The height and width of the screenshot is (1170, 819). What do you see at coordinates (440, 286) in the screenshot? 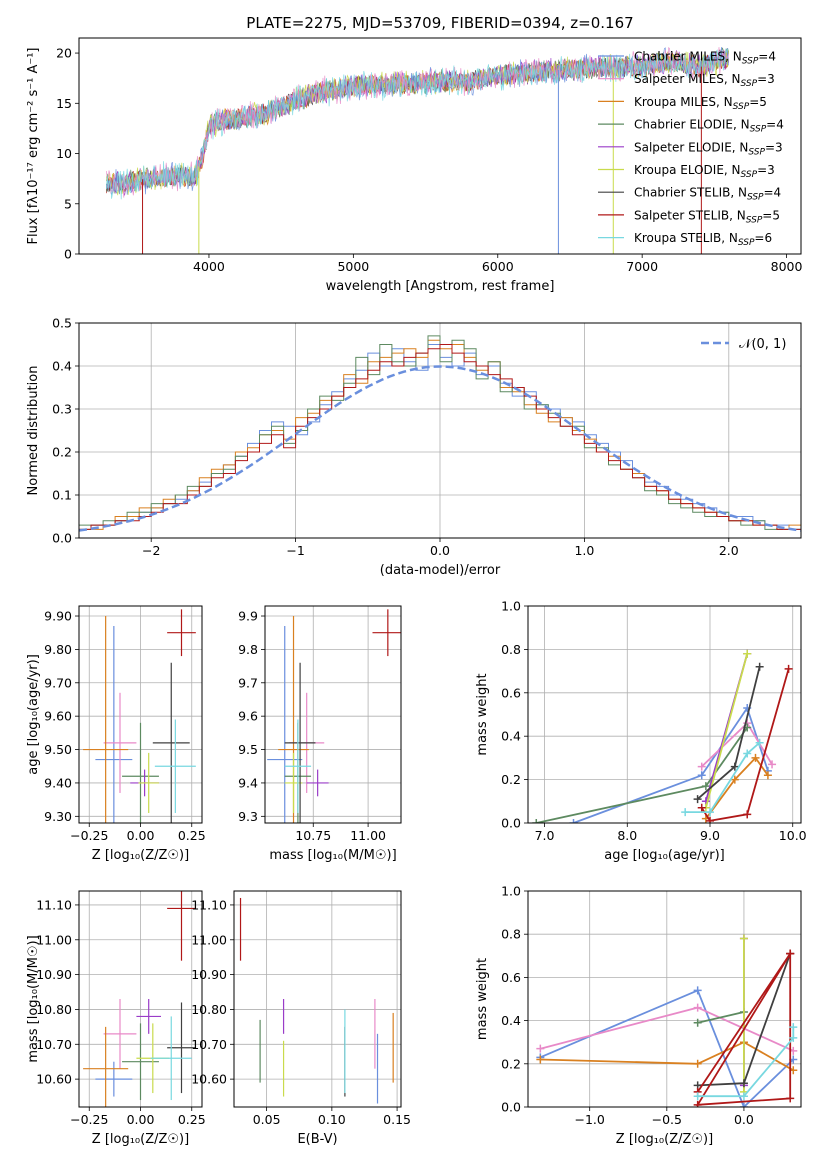
I see `x-axis-label: wavelength [Angstrom, rest frame]` at bounding box center [440, 286].